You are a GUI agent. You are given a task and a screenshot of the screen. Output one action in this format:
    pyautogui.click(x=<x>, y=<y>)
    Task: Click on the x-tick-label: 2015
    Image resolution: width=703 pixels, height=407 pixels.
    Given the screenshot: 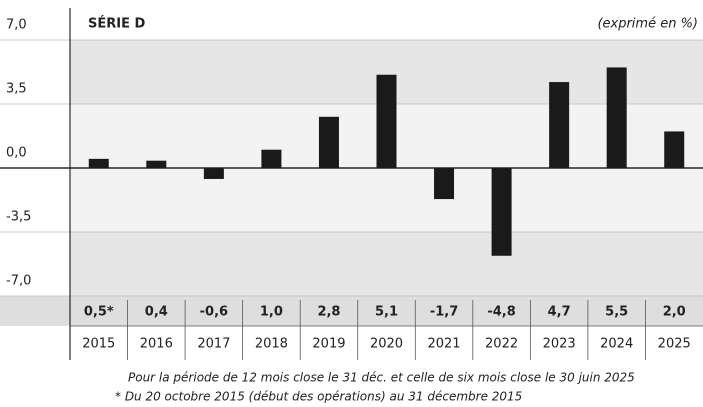 What is the action you would take?
    pyautogui.click(x=98, y=344)
    